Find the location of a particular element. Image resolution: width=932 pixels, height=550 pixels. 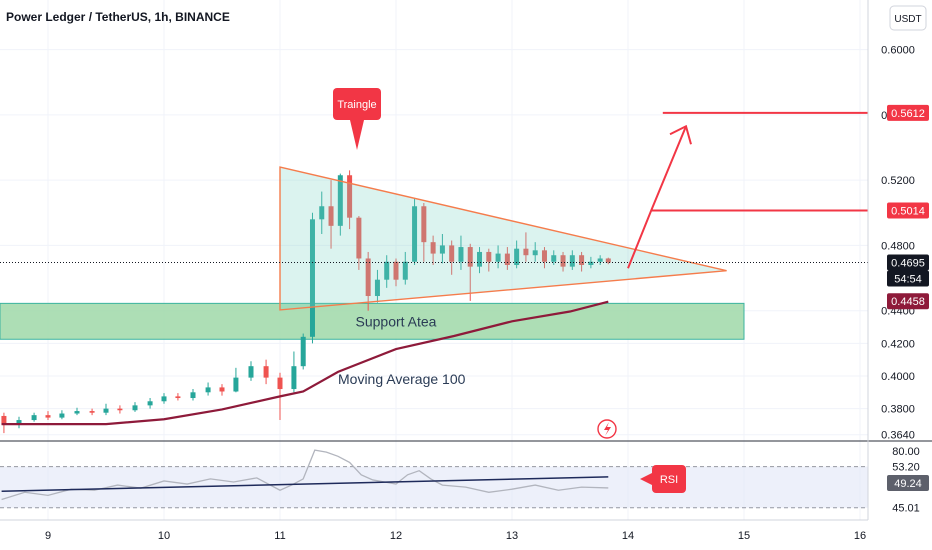

rsi-axis: 80.00 53.20 49.24 45.01 is located at coordinates (908, 480).